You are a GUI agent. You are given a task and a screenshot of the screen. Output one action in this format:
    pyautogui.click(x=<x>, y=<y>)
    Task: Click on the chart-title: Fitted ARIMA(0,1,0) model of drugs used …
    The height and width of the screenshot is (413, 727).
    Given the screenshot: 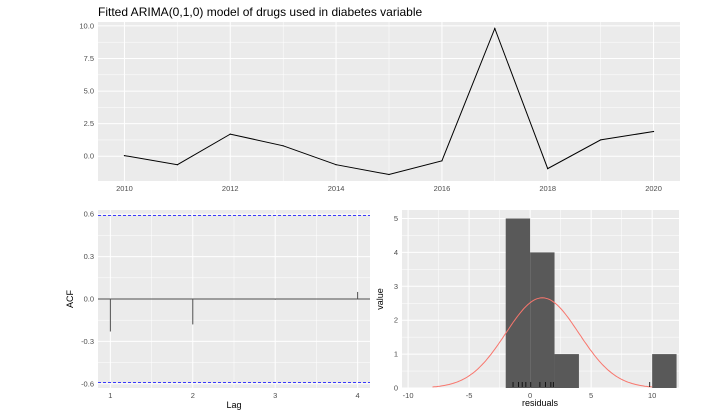 What is the action you would take?
    pyautogui.click(x=260, y=12)
    